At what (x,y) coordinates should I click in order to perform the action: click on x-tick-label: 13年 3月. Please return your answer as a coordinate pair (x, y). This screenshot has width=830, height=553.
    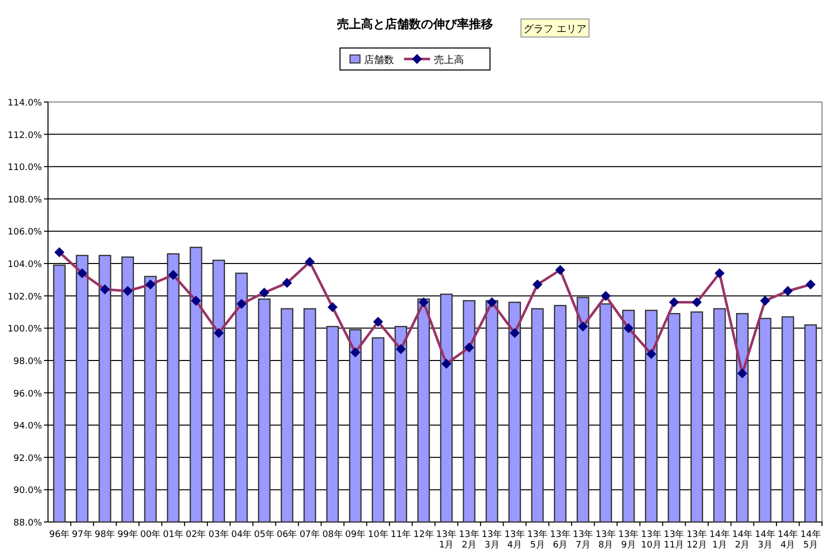
    Looking at the image, I should click on (492, 539).